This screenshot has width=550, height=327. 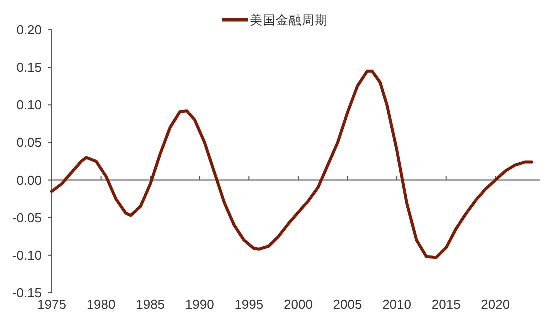 What do you see at coordinates (27, 218) in the screenshot?
I see `y-tick-label: -0.05` at bounding box center [27, 218].